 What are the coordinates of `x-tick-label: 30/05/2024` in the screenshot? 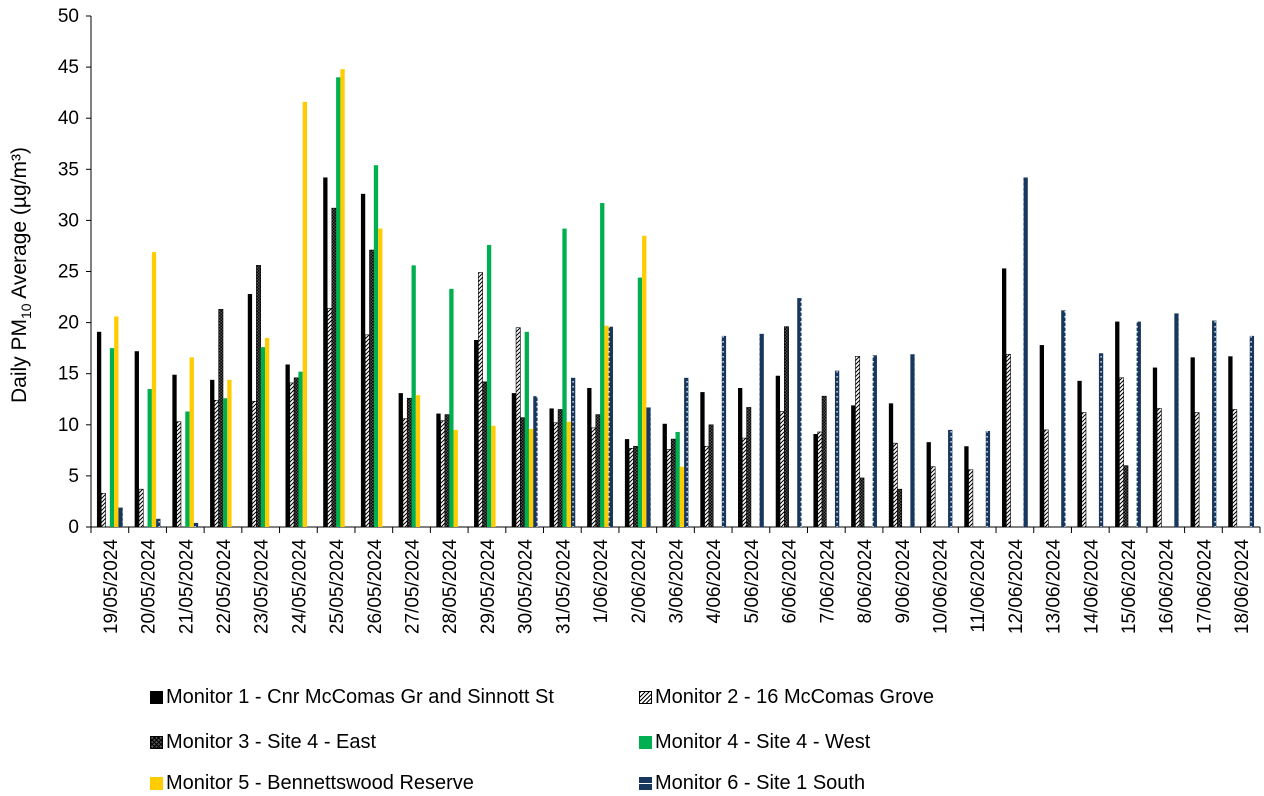 It's located at (526, 587).